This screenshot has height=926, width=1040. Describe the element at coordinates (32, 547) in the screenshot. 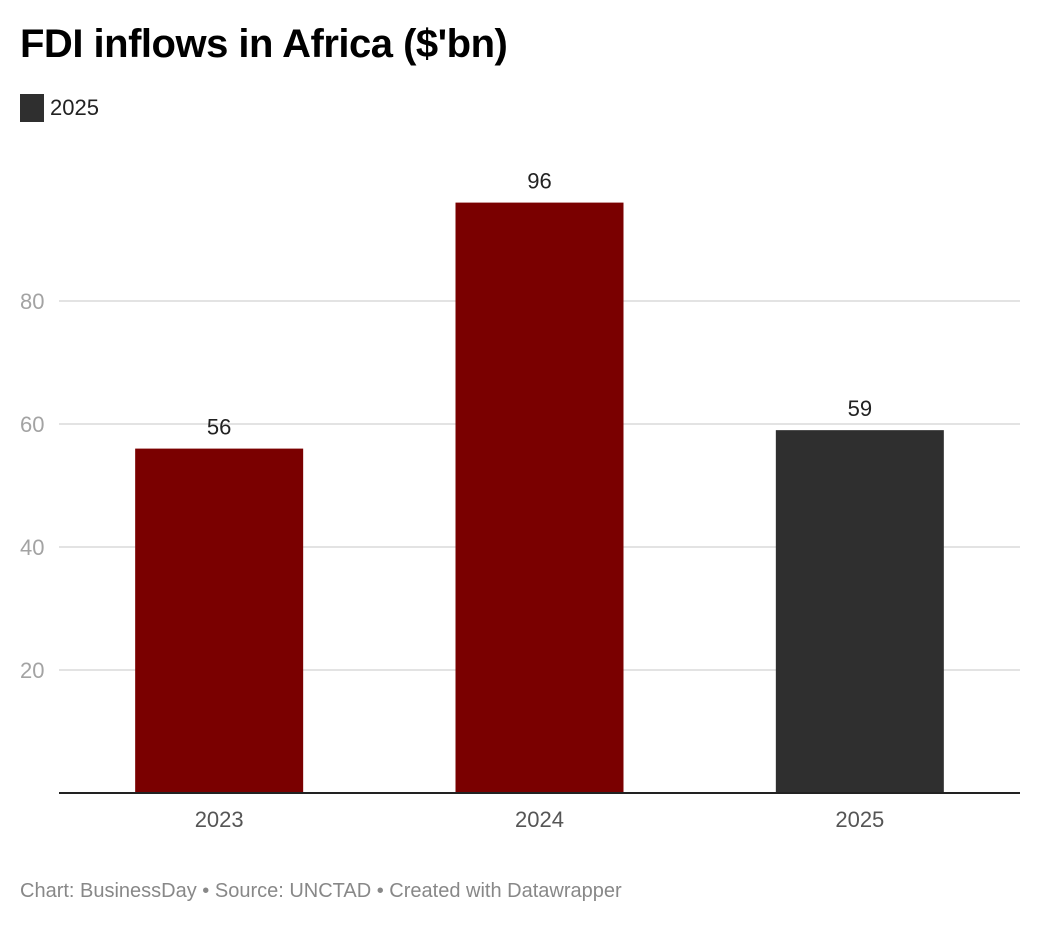

I see `y-tick-label: 40` at that location.